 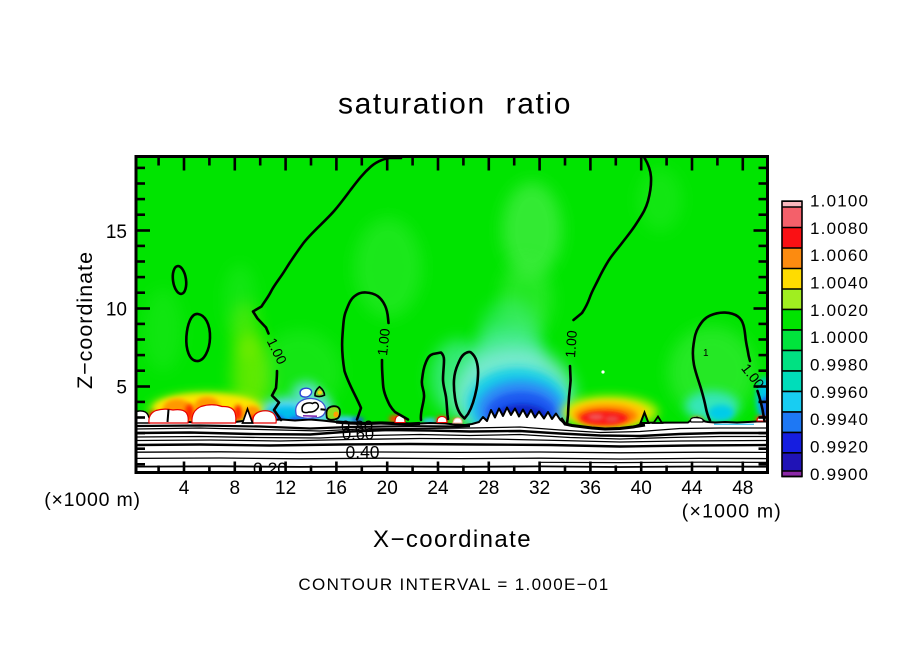 What do you see at coordinates (116, 310) in the screenshot?
I see `svg-text: 10` at bounding box center [116, 310].